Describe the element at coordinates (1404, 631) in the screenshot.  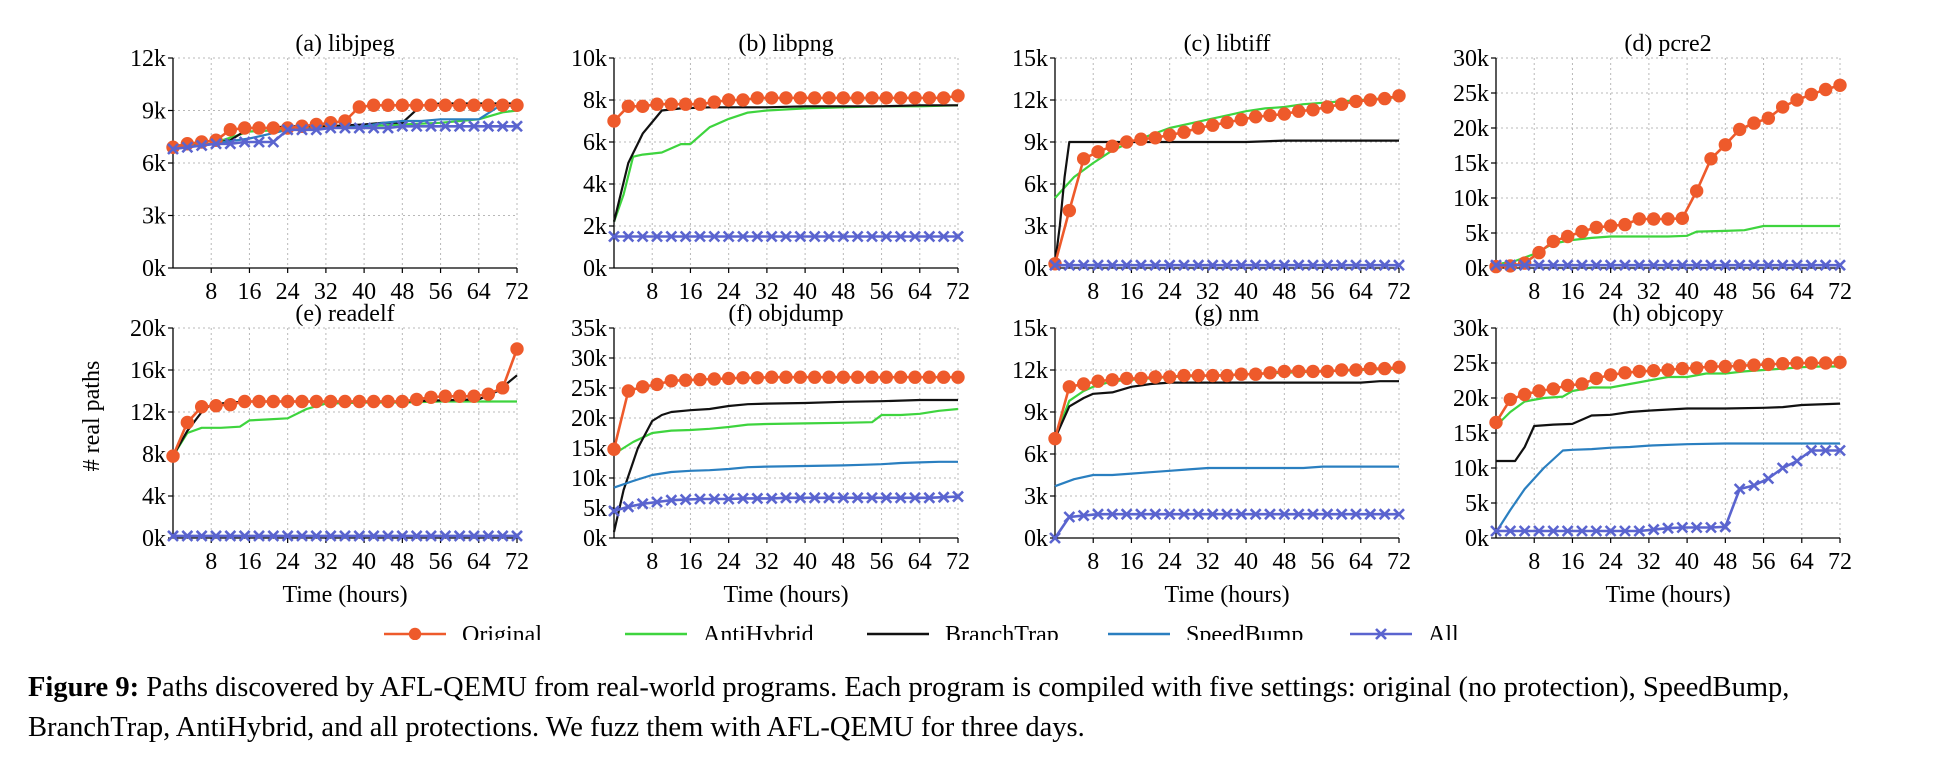
I see `legend-item-all: All` at that location.